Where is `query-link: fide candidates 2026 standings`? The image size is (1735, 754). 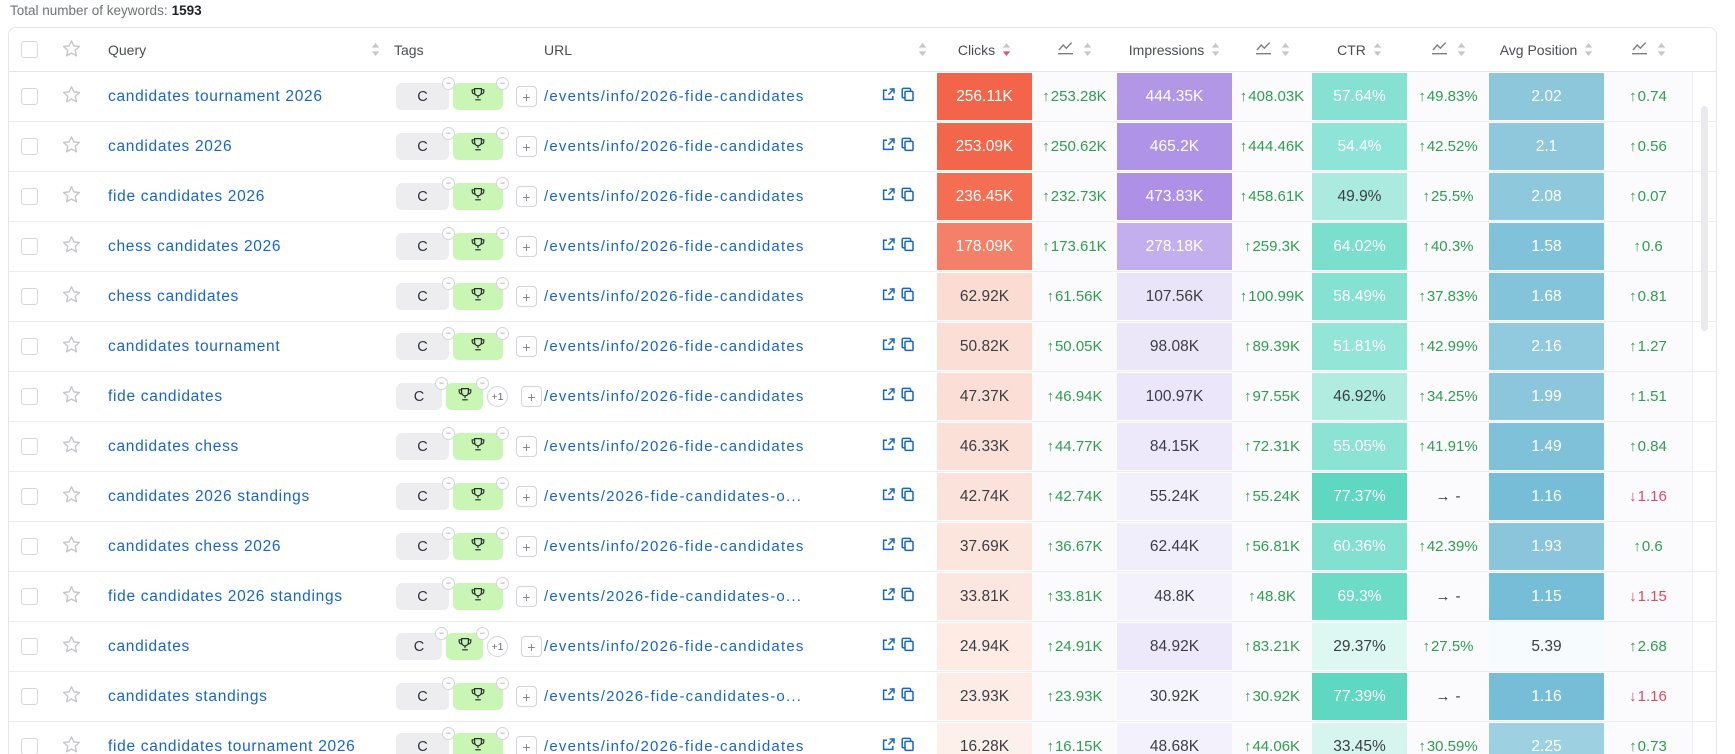
query-link: fide candidates 2026 standings is located at coordinates (225, 596).